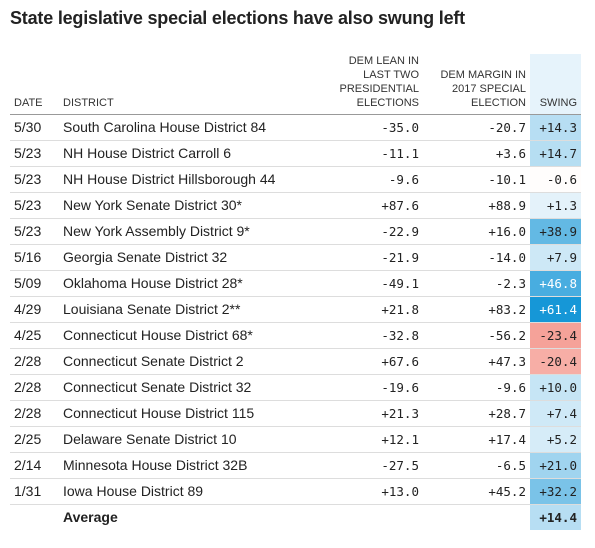 The height and width of the screenshot is (548, 595). Describe the element at coordinates (181, 413) in the screenshot. I see `district-cell: Connecticut House District 115` at that location.